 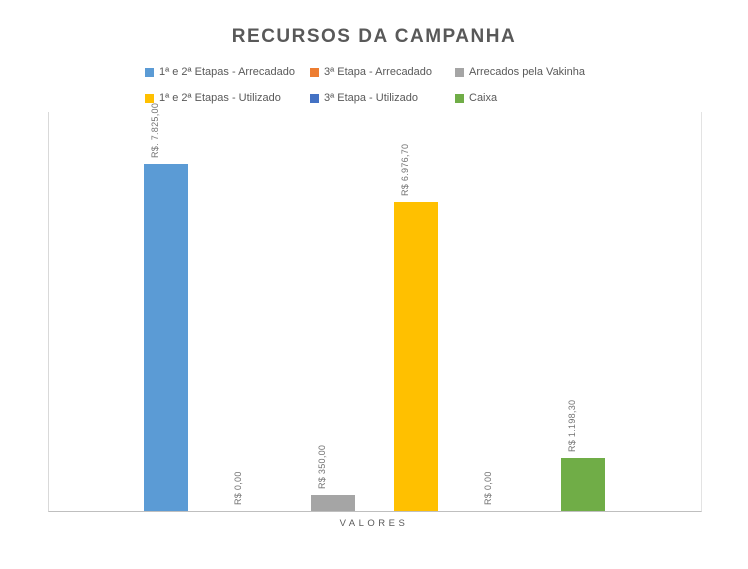 What do you see at coordinates (527, 72) in the screenshot?
I see `legend-label: Arrecados pela Vakinha` at bounding box center [527, 72].